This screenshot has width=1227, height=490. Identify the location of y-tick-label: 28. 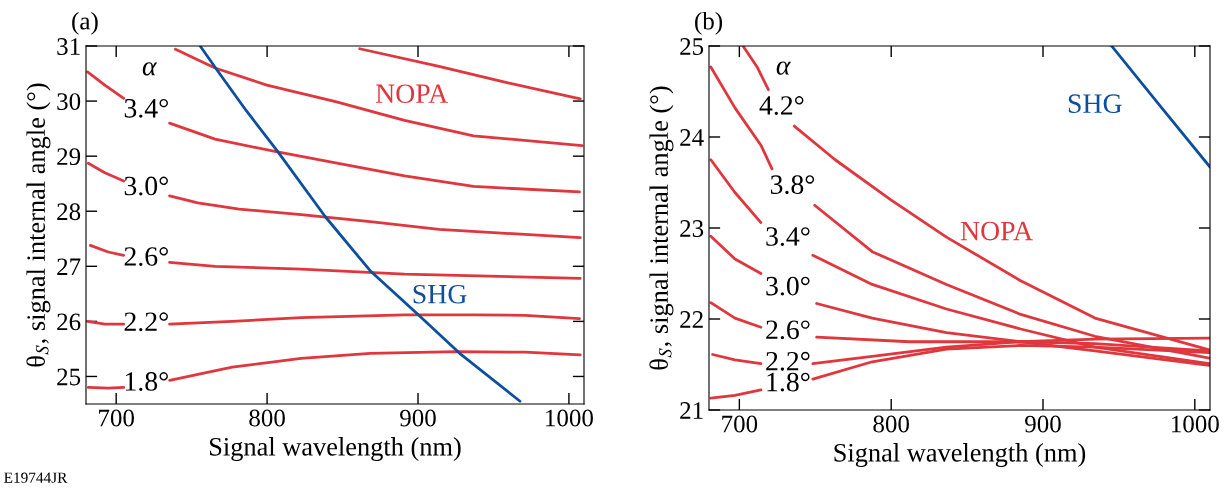
(69, 212).